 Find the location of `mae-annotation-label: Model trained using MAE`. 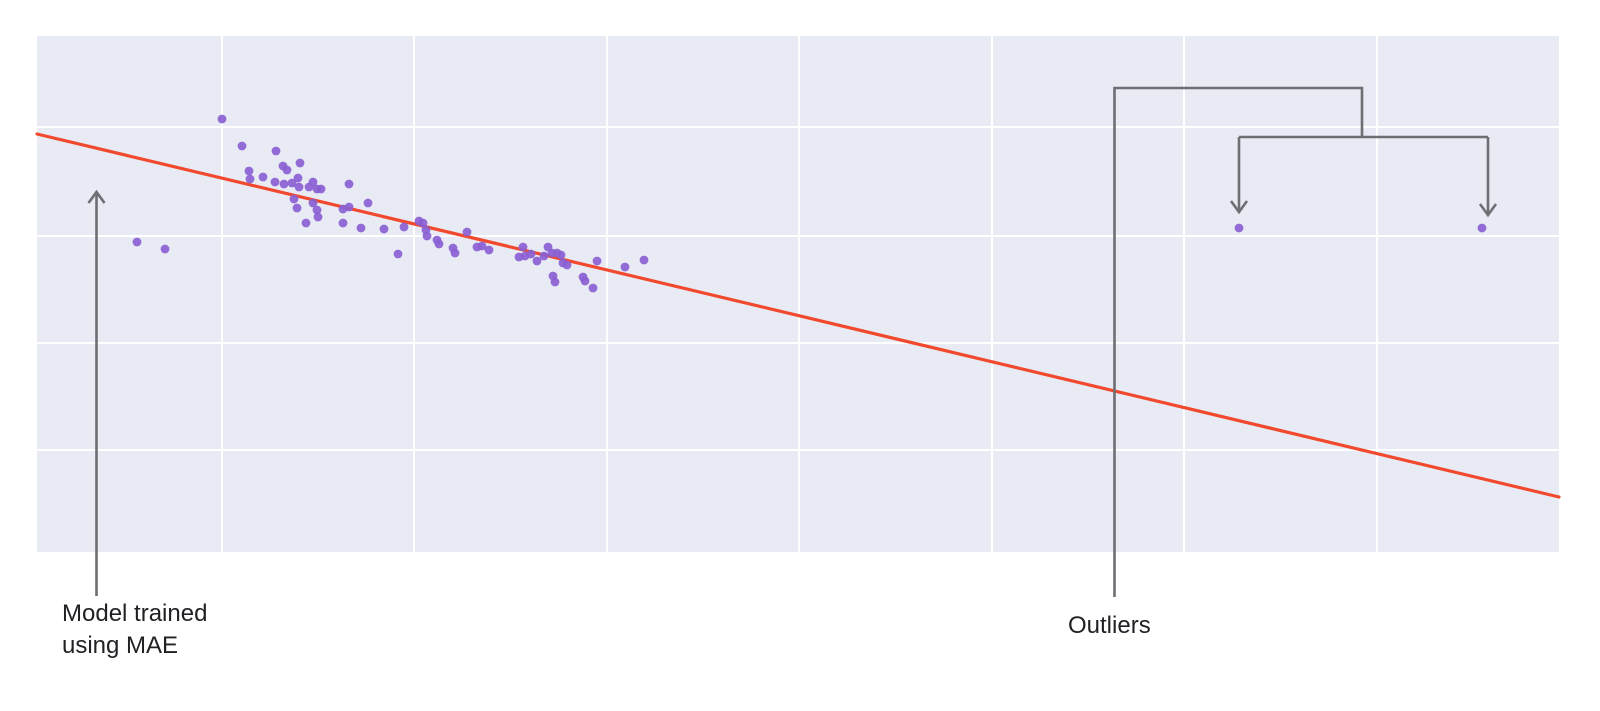

mae-annotation-label: Model trained using MAE is located at coordinates (134, 630).